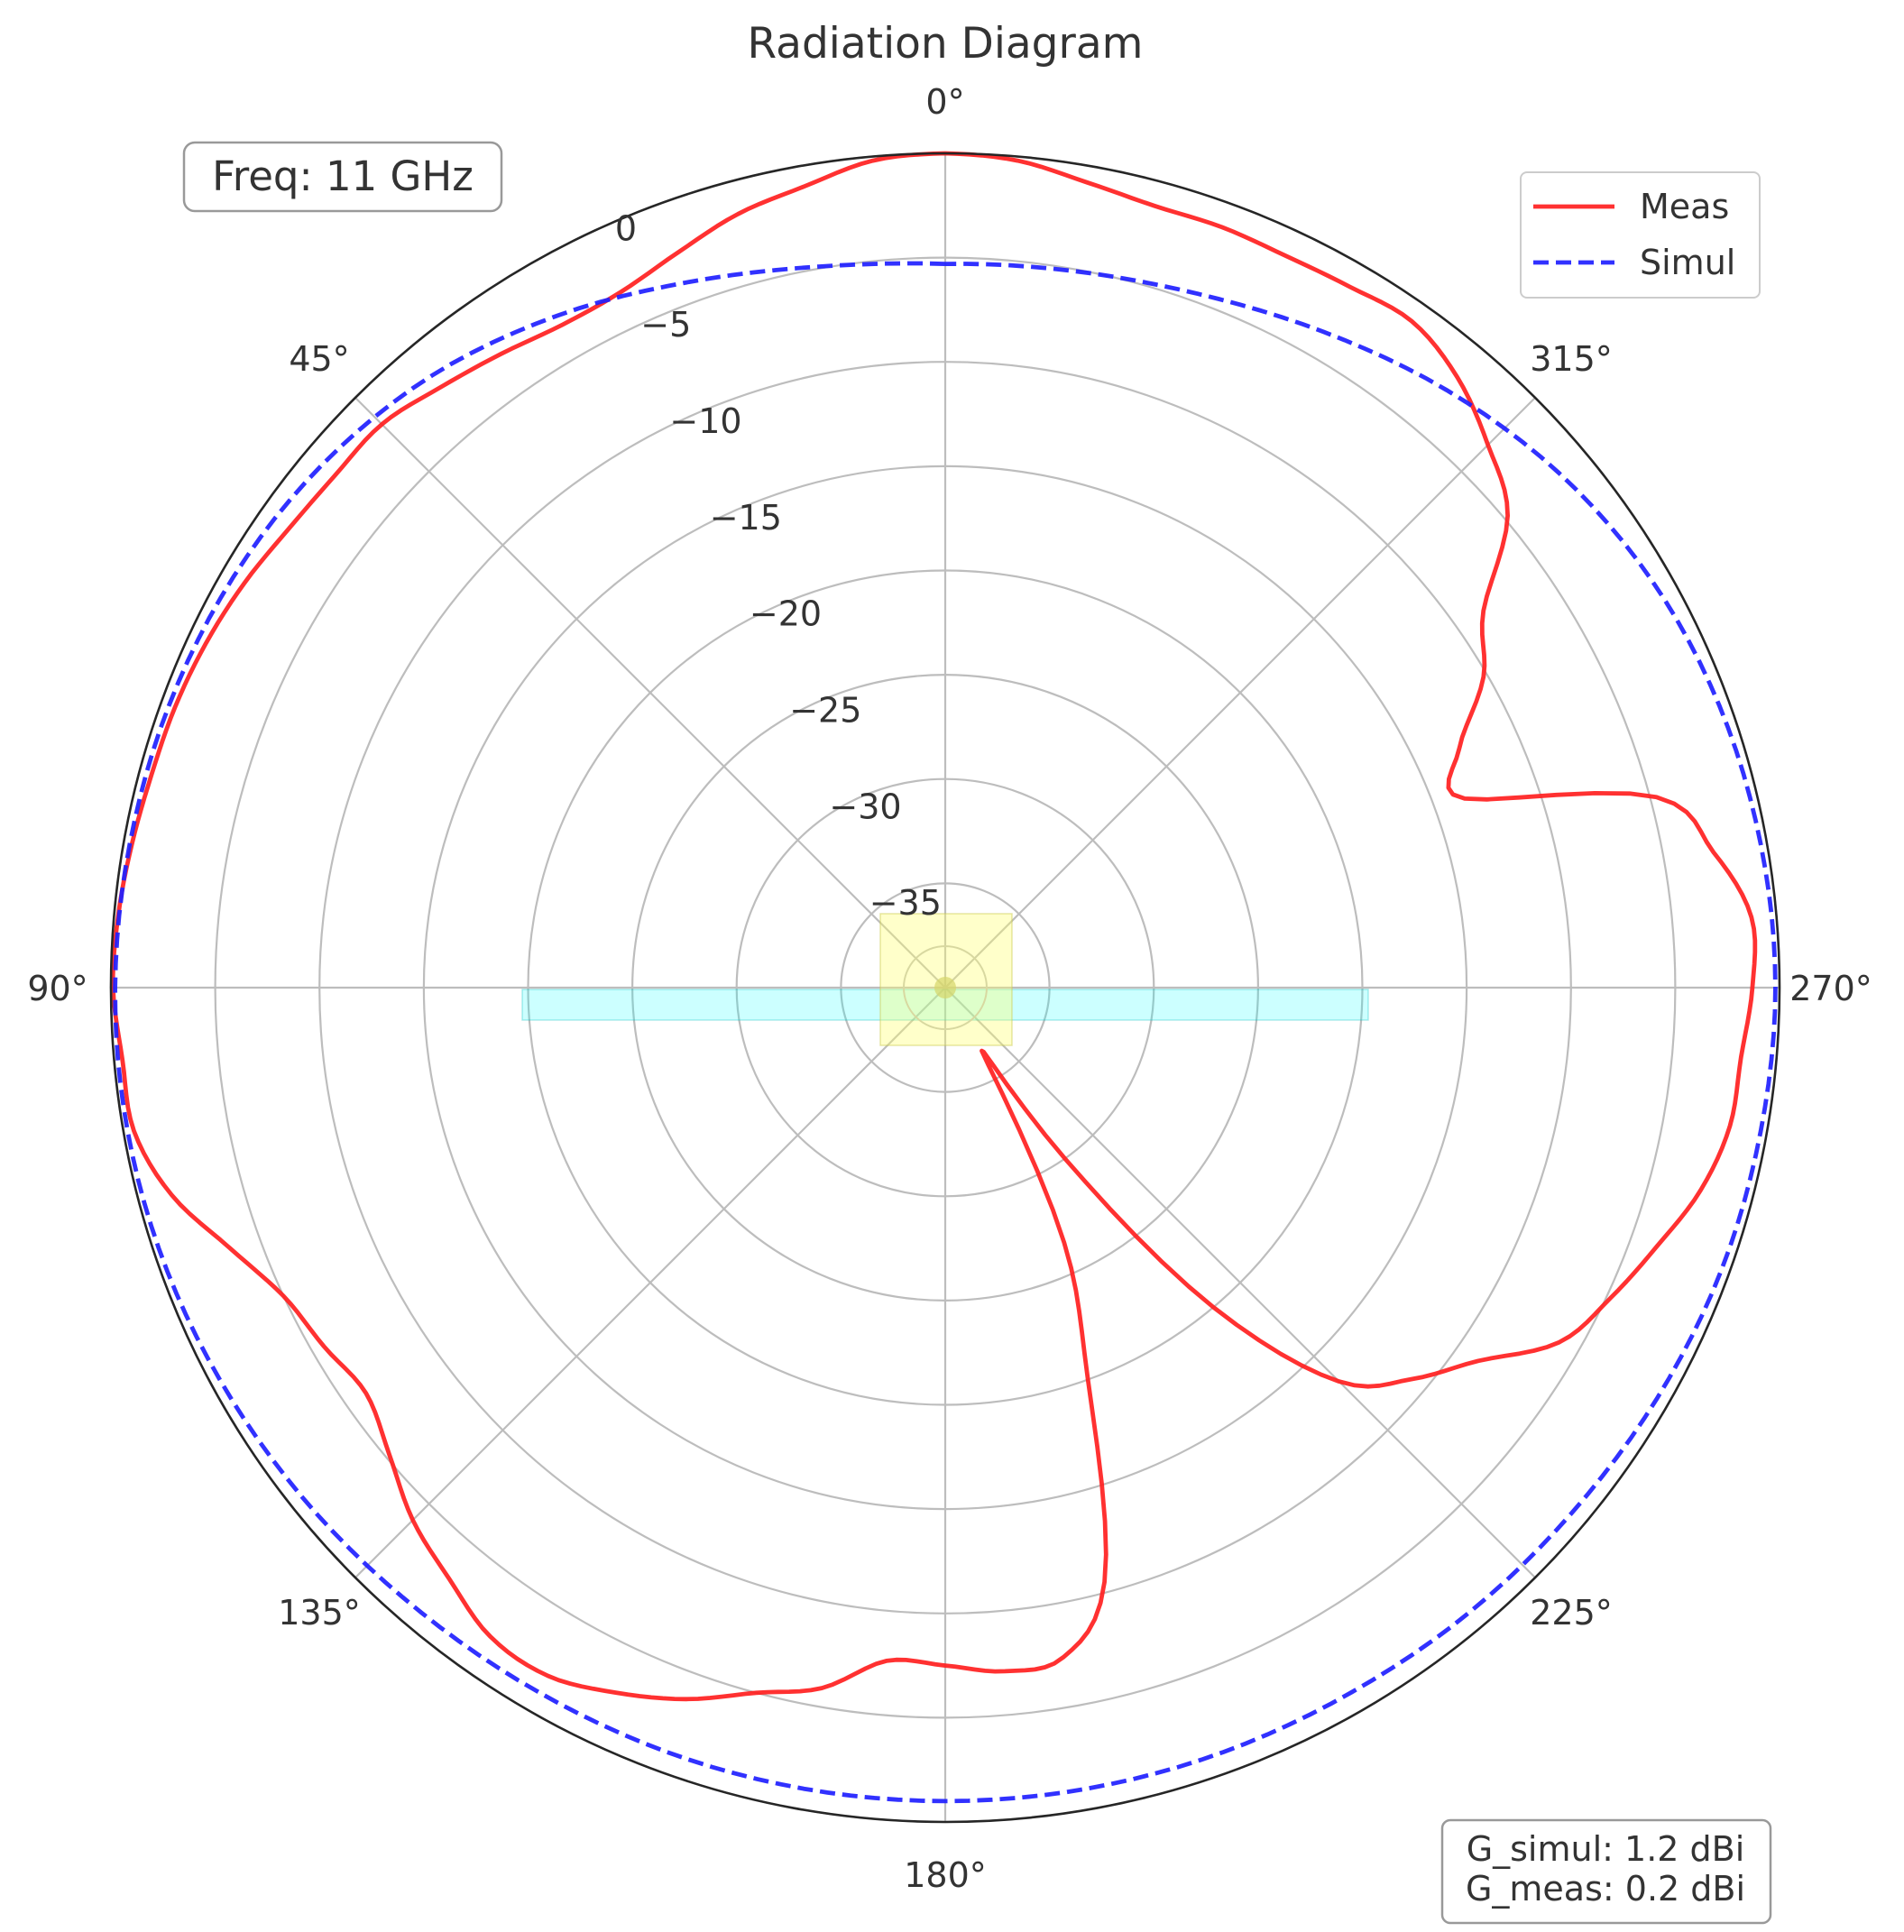  Describe the element at coordinates (945, 1875) in the screenshot. I see `angle-tick-label: 180°` at that location.